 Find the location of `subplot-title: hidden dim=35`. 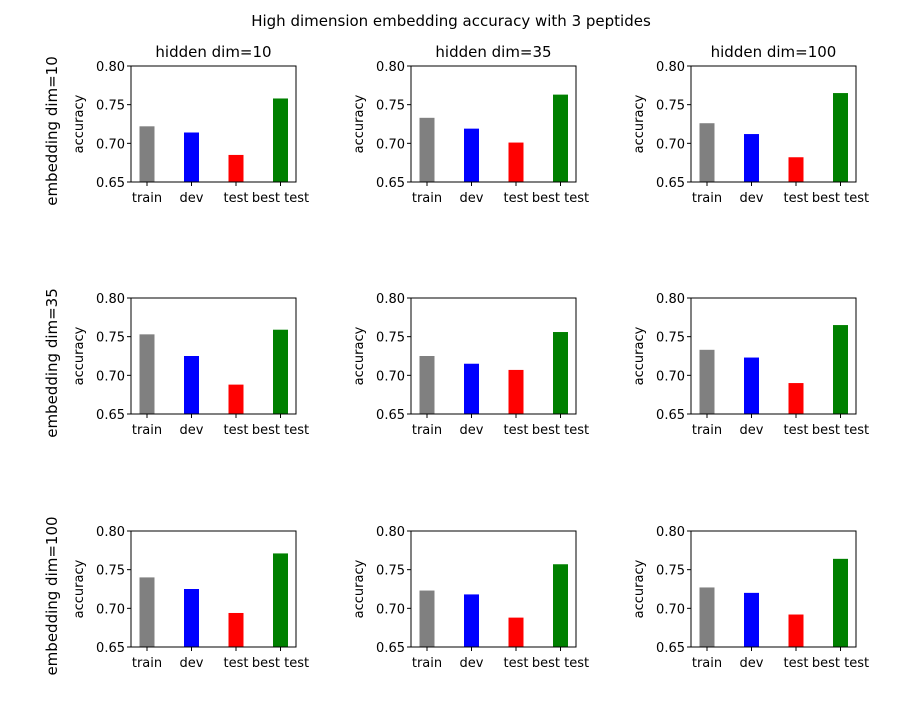

subplot-title: hidden dim=35 is located at coordinates (493, 52).